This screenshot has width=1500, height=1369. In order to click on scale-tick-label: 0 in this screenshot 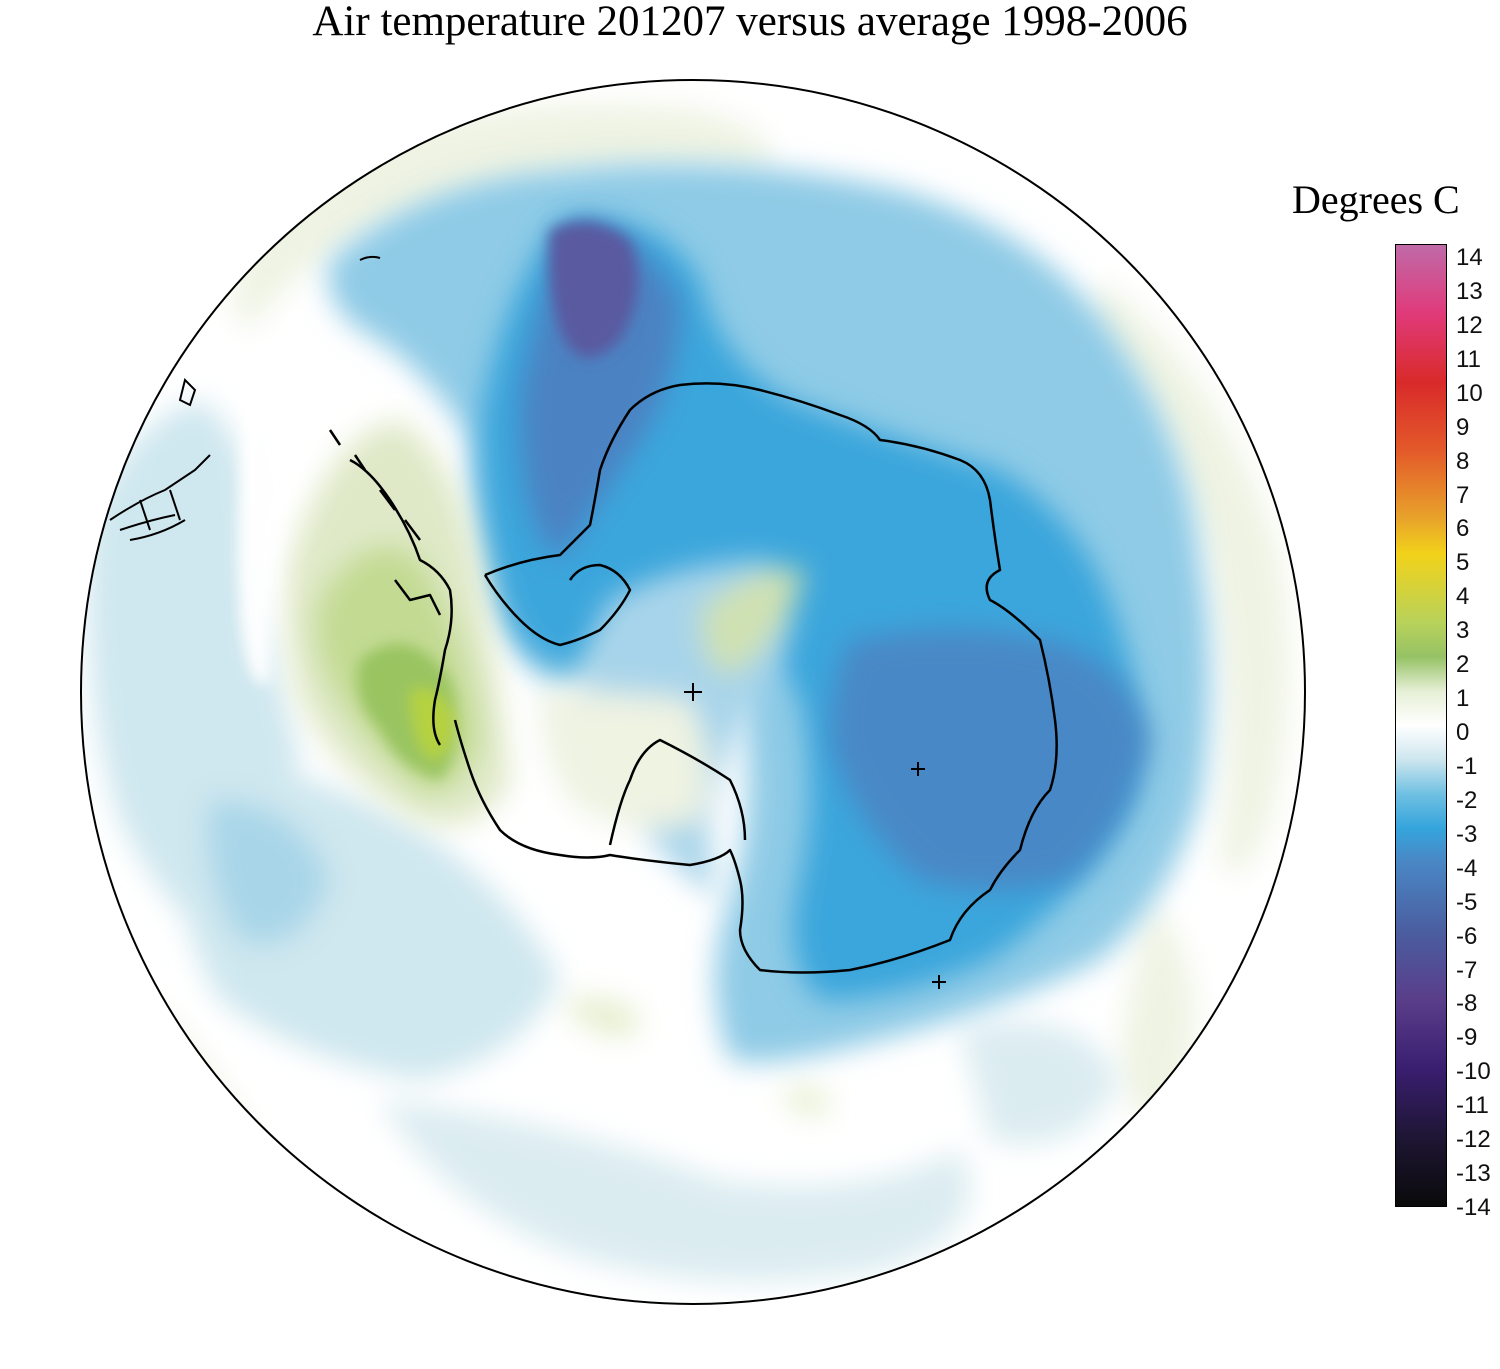, I will do `click(1463, 732)`.